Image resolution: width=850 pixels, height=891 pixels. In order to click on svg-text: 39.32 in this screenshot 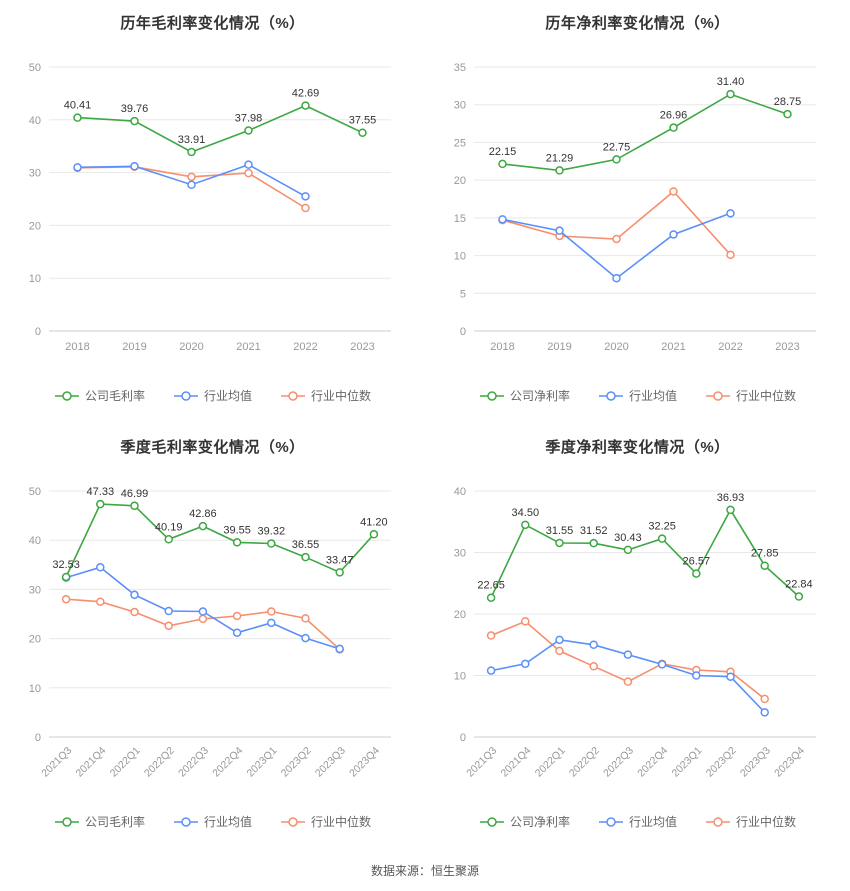, I will do `click(271, 532)`.